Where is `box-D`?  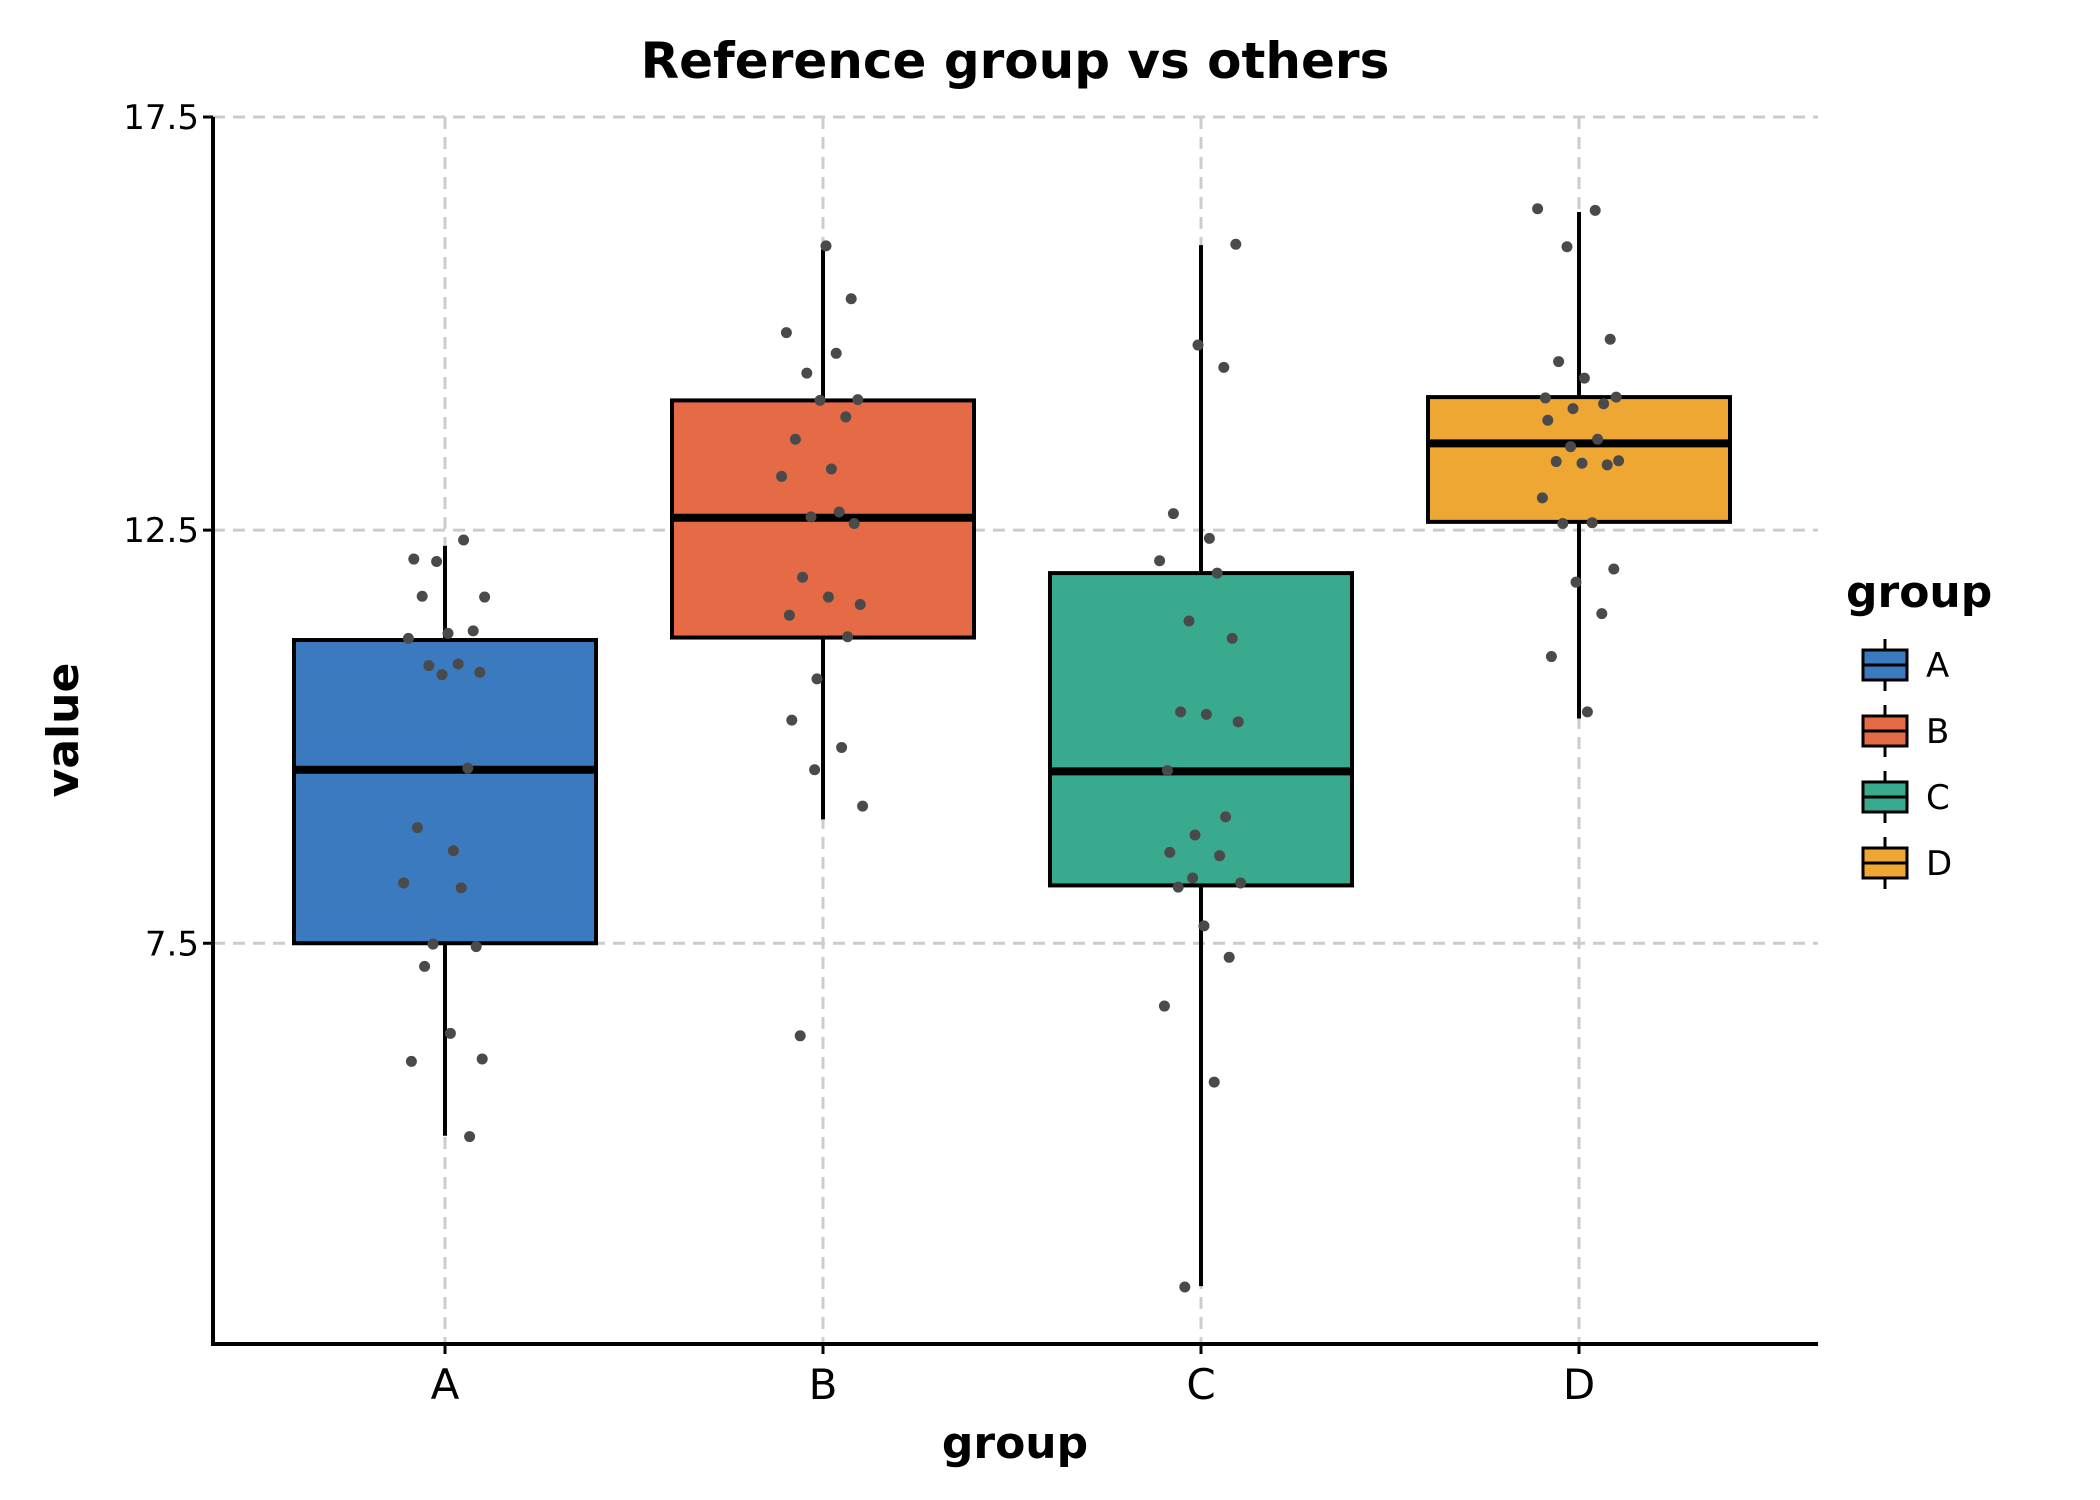 box-D is located at coordinates (1579, 465).